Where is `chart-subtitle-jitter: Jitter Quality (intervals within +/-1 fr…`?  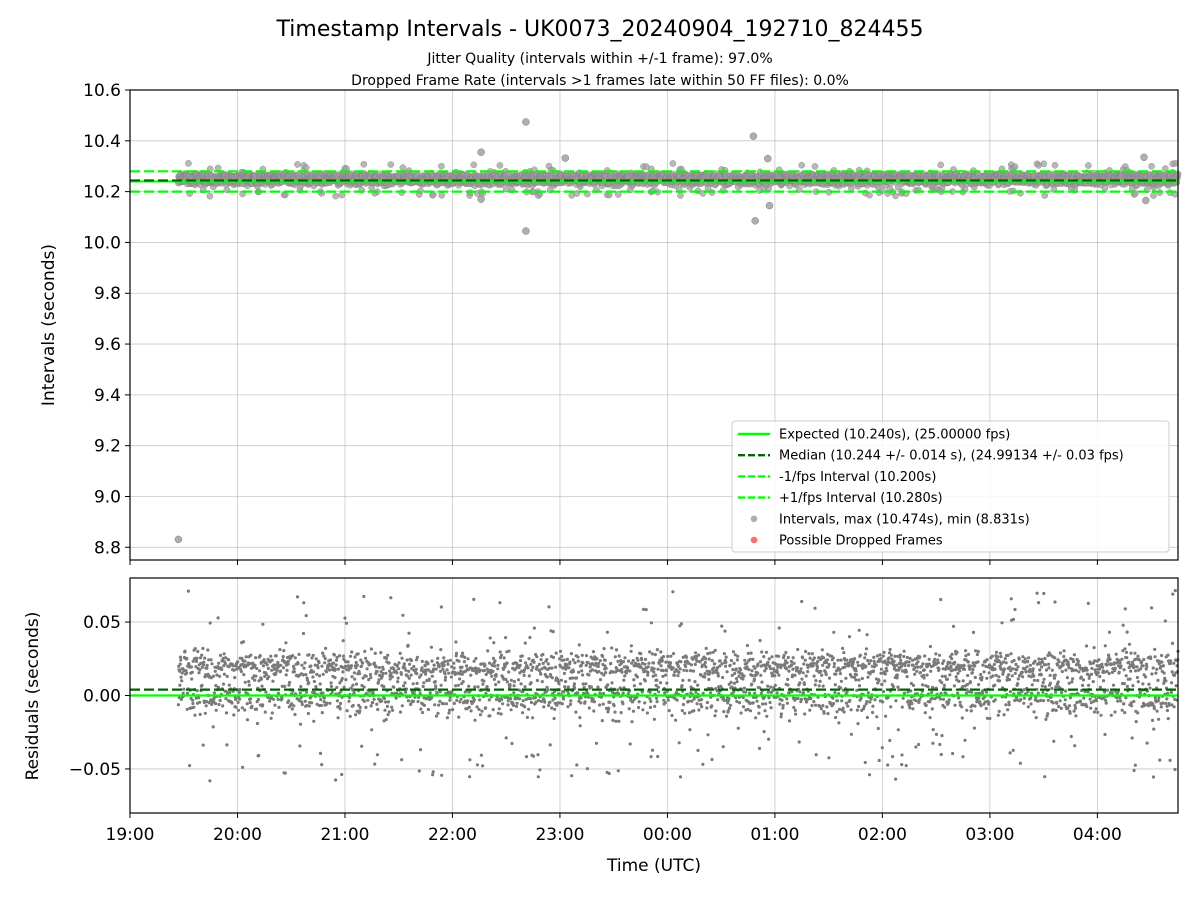
chart-subtitle-jitter: Jitter Quality (intervals within +/-1 fr… is located at coordinates (599, 59).